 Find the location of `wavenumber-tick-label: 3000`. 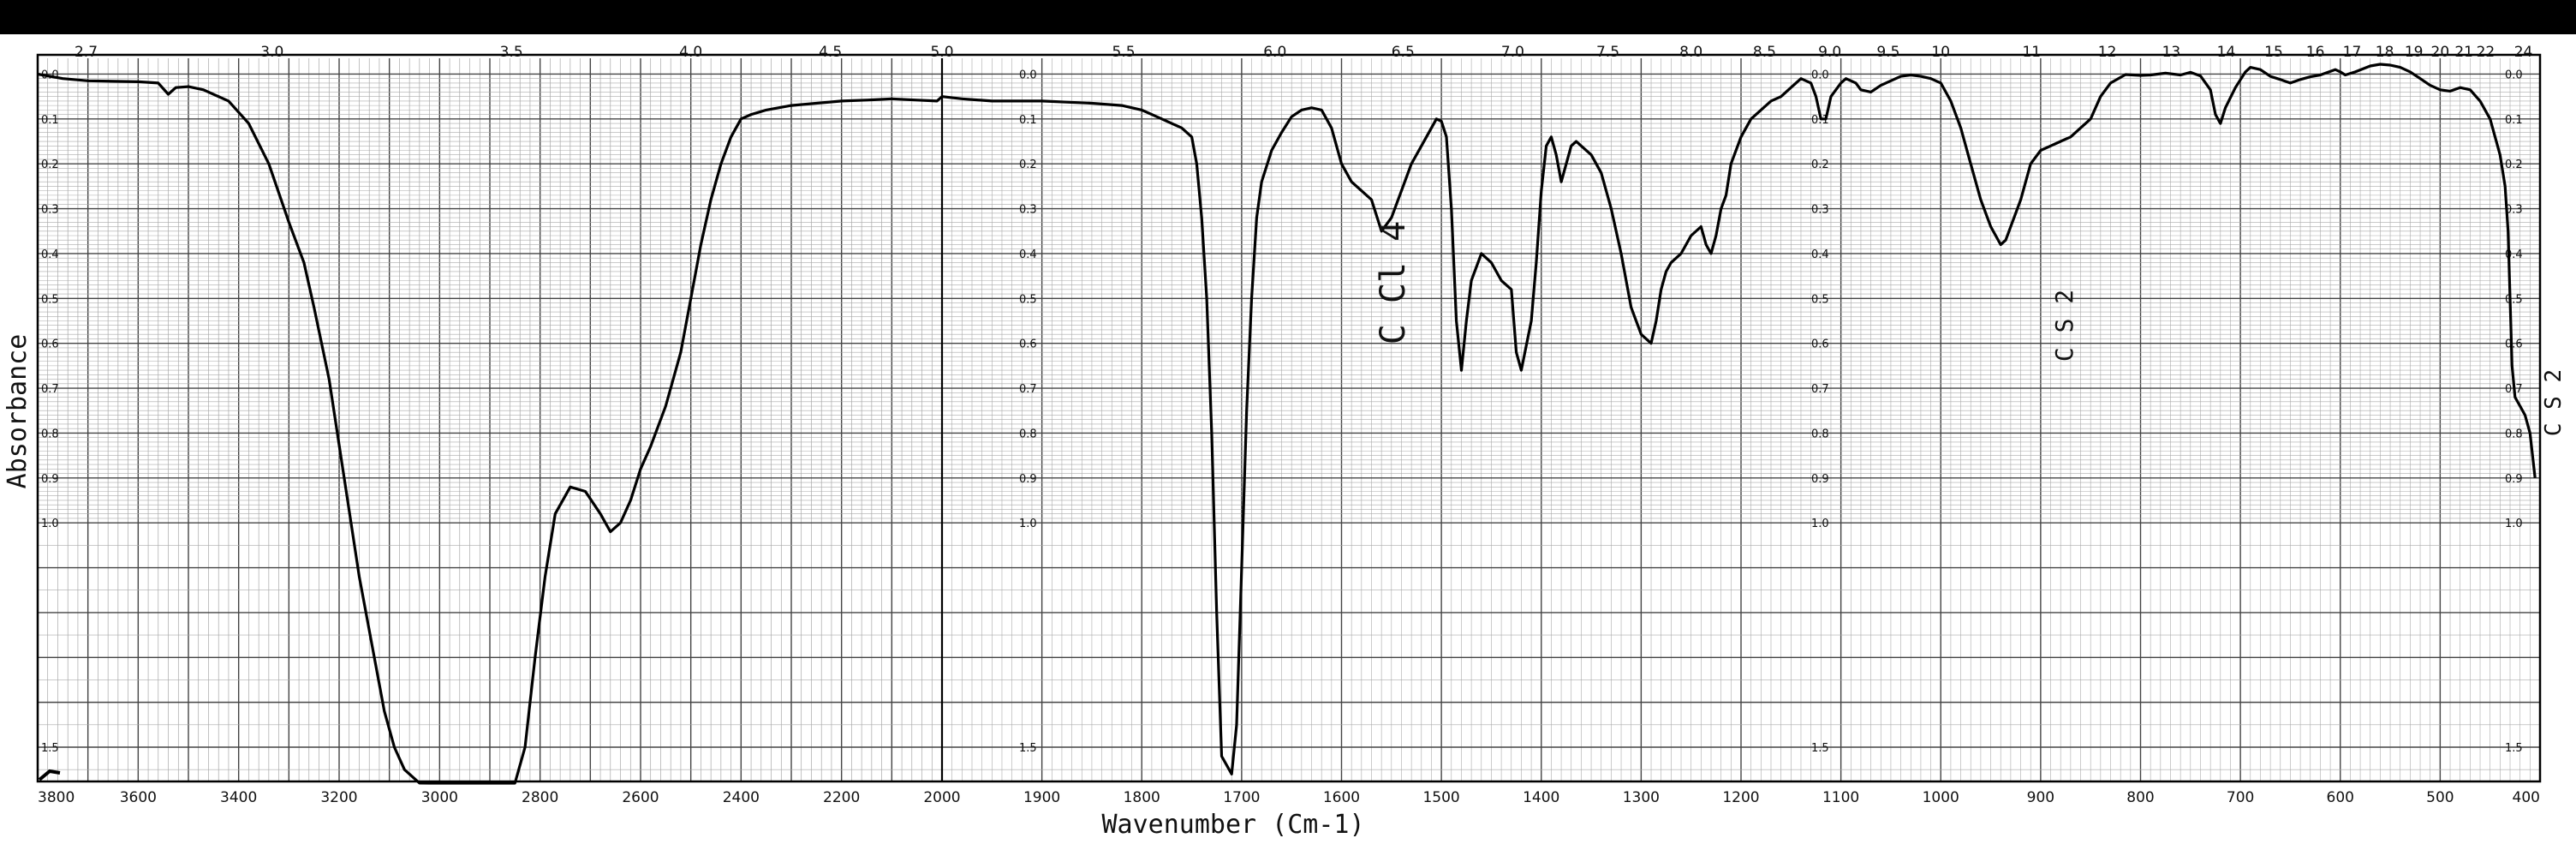

wavenumber-tick-label: 3000 is located at coordinates (440, 797).